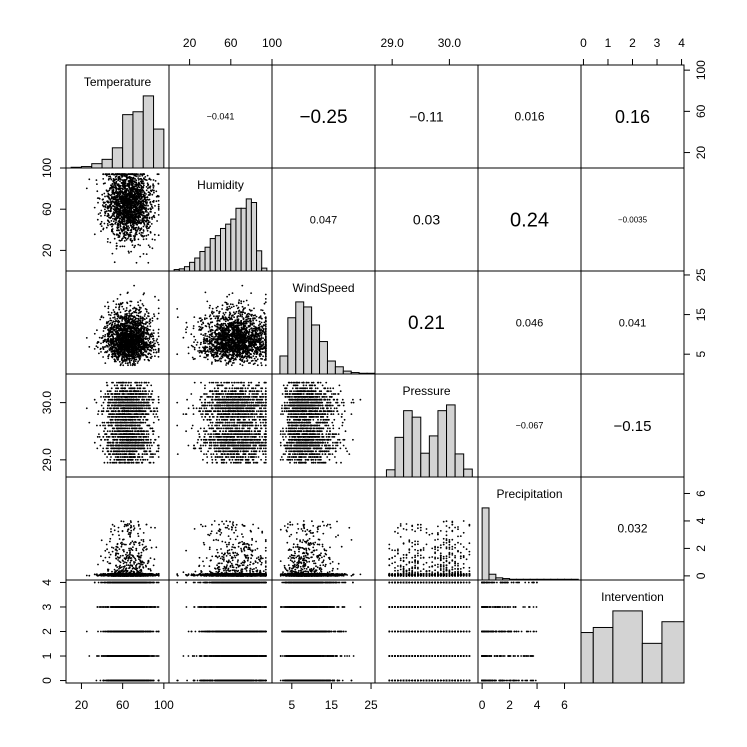  What do you see at coordinates (233, 245) in the screenshot?
I see `histogram-bar` at bounding box center [233, 245].